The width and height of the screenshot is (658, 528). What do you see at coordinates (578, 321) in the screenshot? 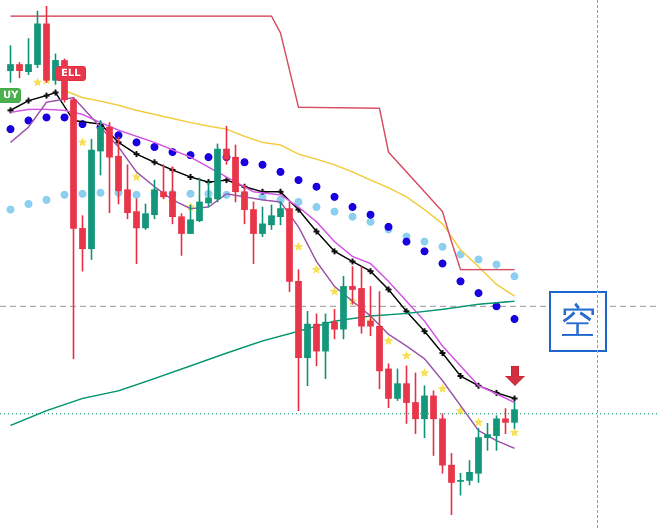
I see `text: 空` at bounding box center [578, 321].